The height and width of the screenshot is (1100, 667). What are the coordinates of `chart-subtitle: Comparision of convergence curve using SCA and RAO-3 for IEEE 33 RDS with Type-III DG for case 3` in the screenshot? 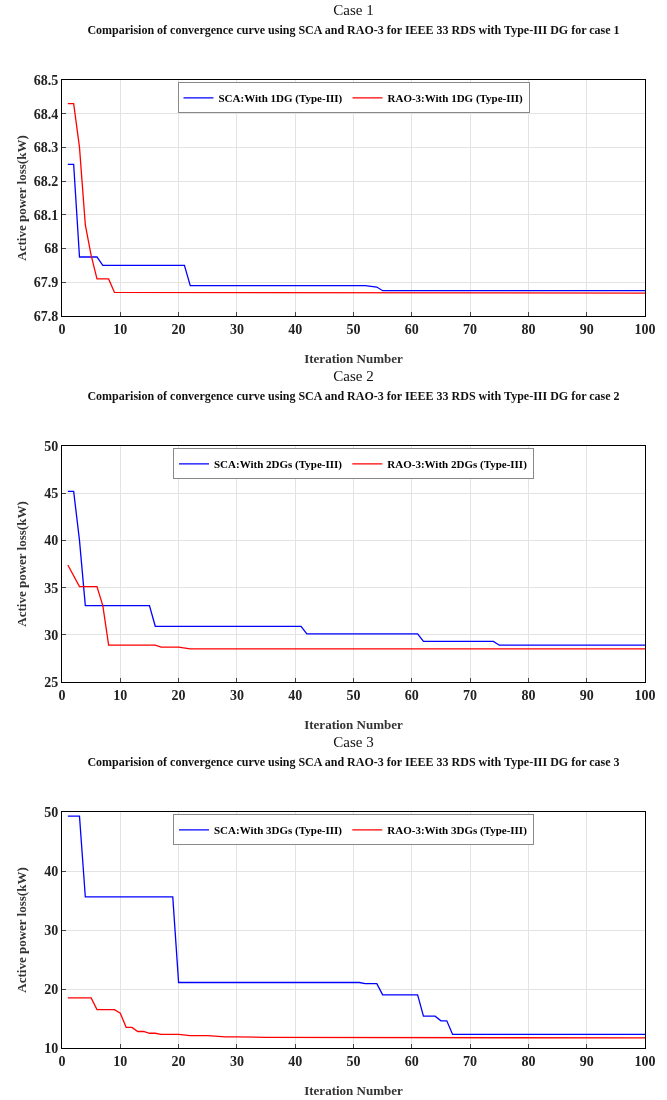 It's located at (353, 762).